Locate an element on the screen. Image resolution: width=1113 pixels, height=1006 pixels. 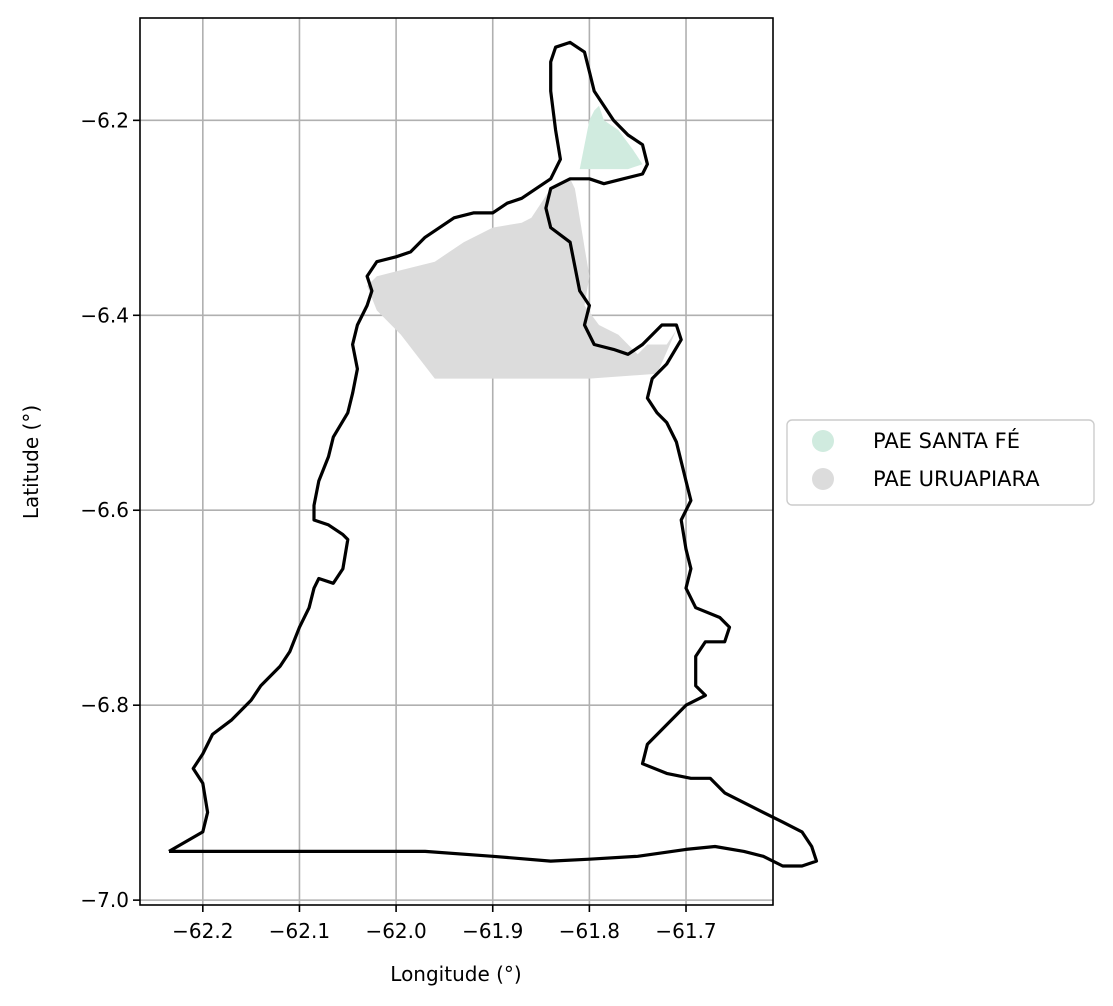
legend-box is located at coordinates (940, 462).